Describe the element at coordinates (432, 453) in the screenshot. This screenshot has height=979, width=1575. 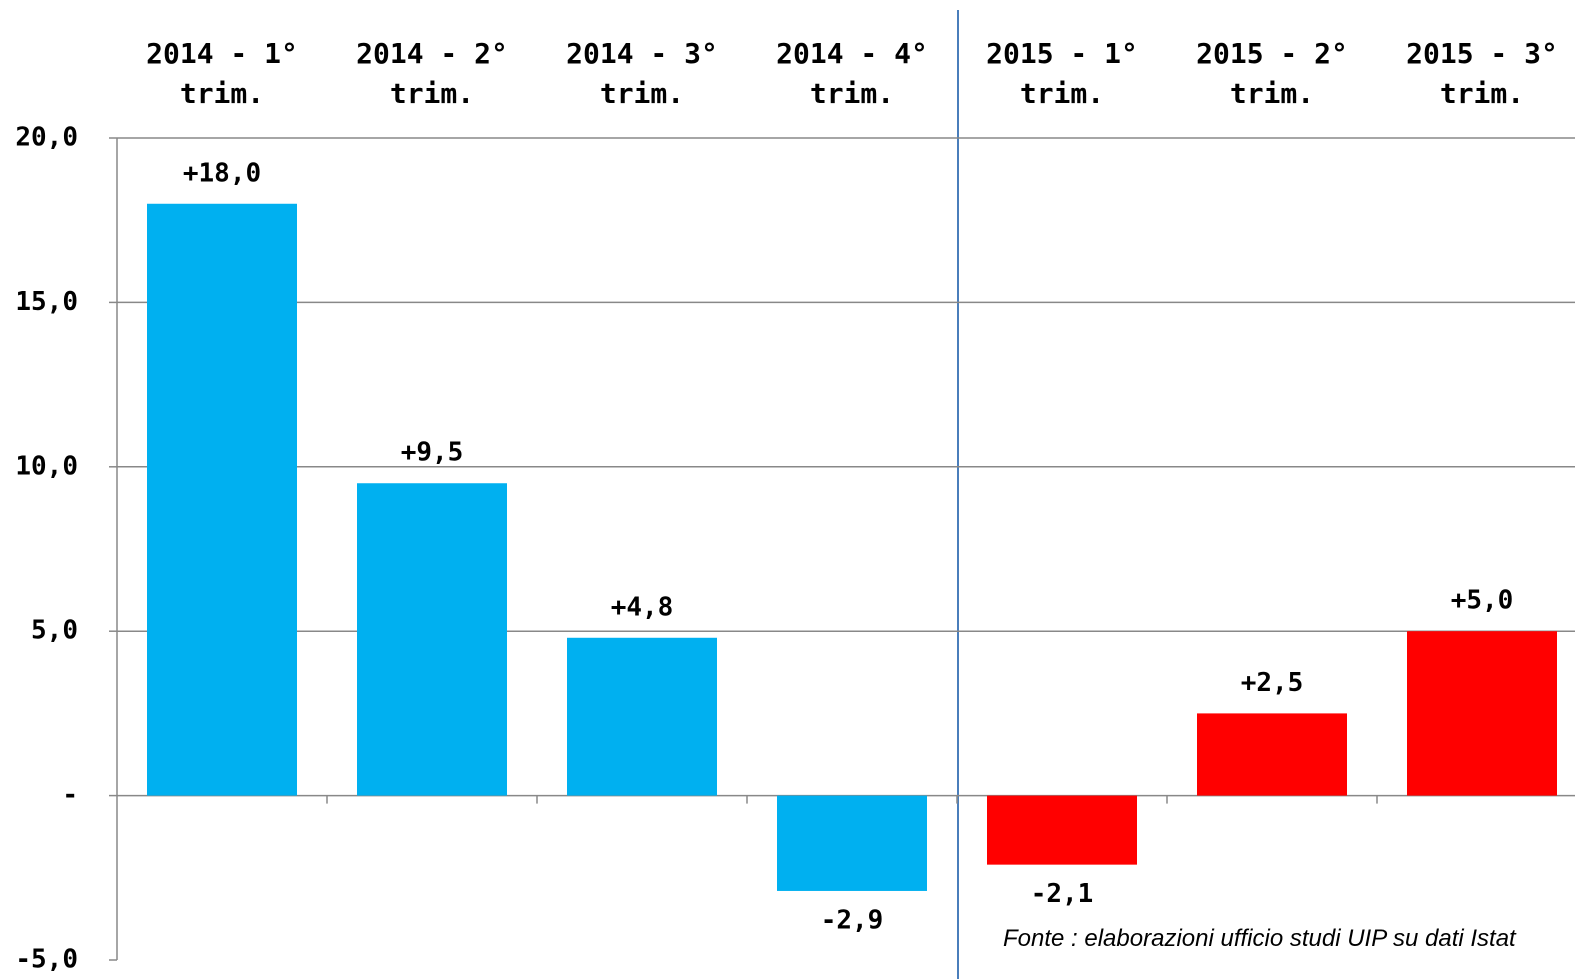
I see `value-label: +9,5` at that location.